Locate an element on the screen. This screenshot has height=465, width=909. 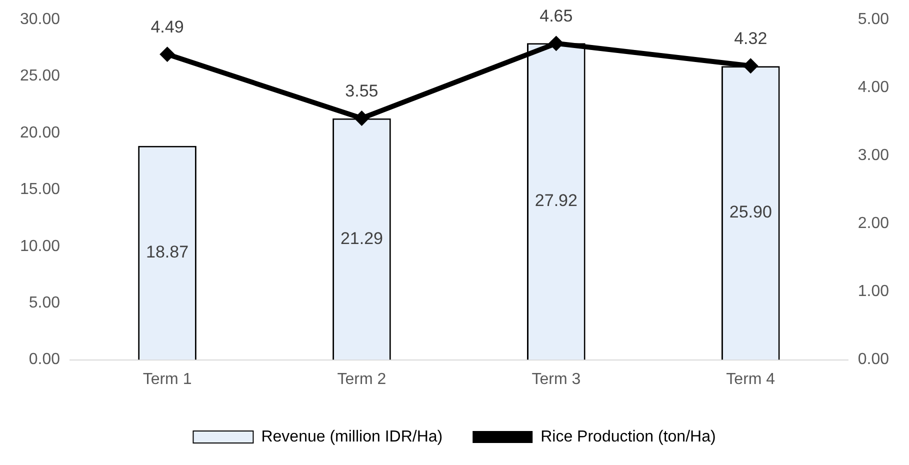
data-label: 18.87 is located at coordinates (167, 252).